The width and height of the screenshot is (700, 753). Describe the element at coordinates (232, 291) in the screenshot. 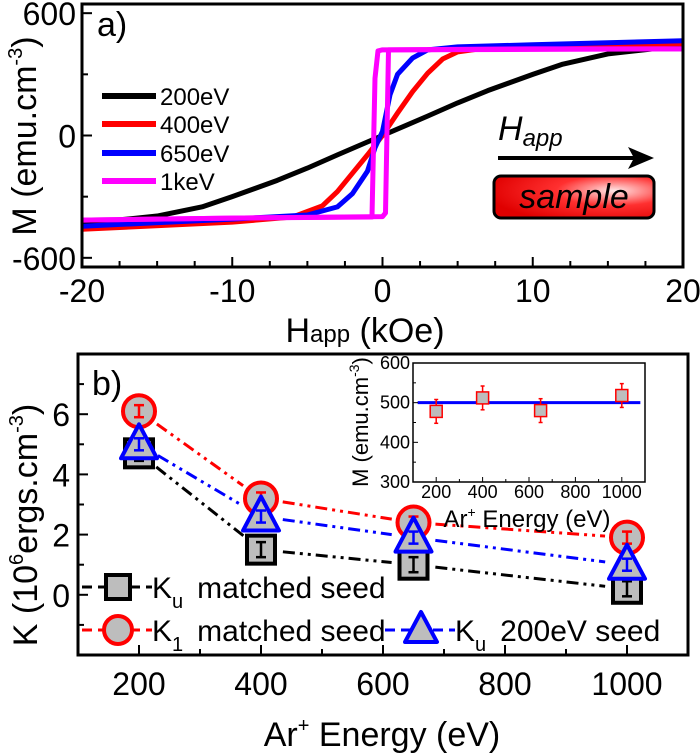

I see `x-tick-label: -10` at that location.